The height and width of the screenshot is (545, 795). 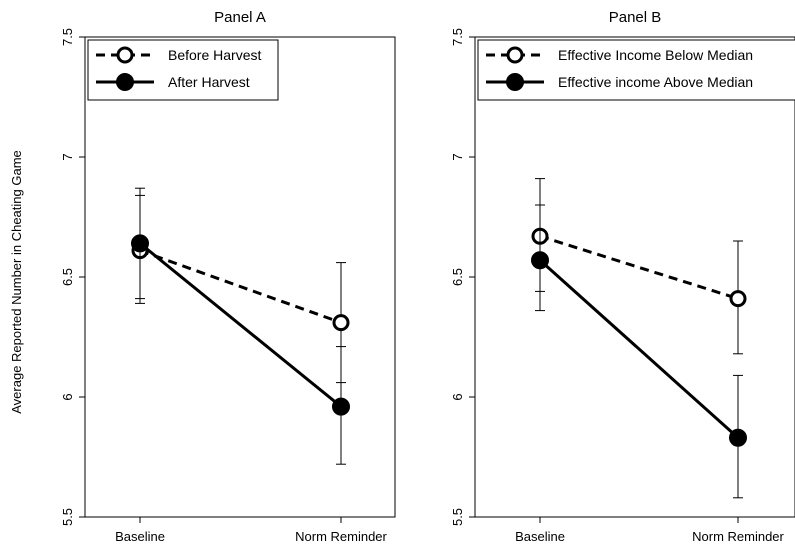 What do you see at coordinates (457, 156) in the screenshot?
I see `panel-b-ytick-label: 7` at bounding box center [457, 156].